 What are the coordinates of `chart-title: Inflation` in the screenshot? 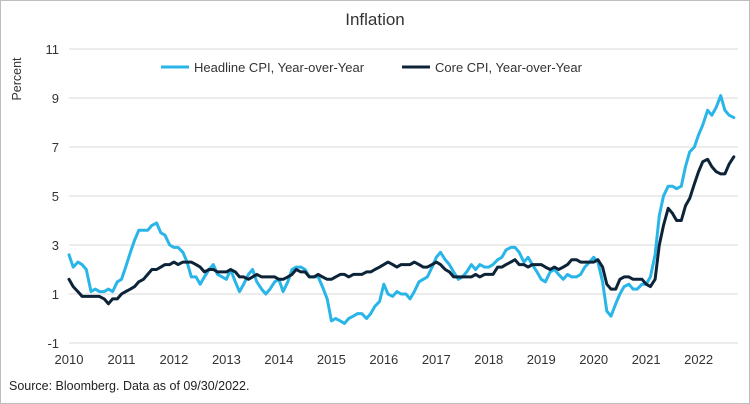 It's located at (375, 19).